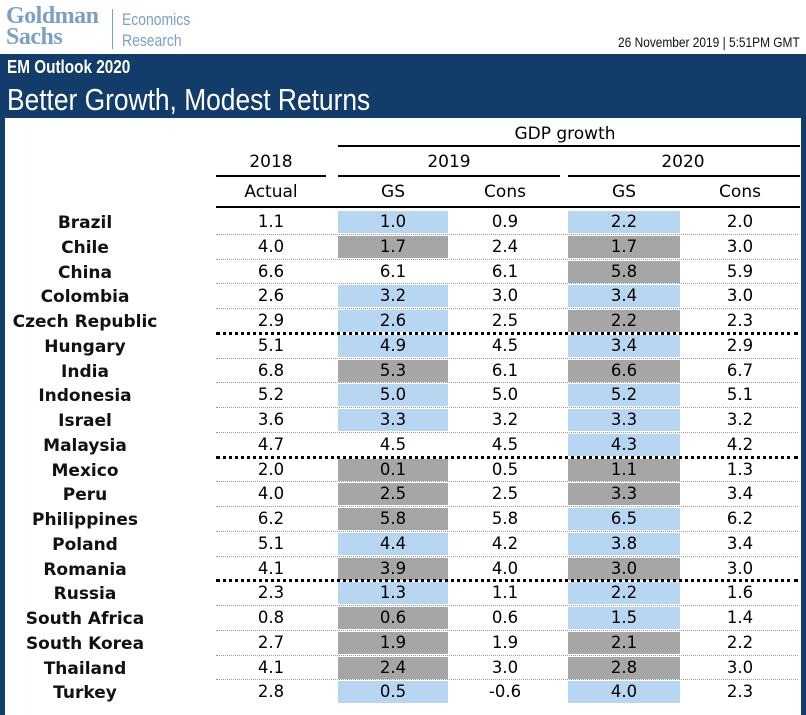 The height and width of the screenshot is (715, 806). Describe the element at coordinates (624, 692) in the screenshot. I see `gs-2020-cell: 4.0` at that location.